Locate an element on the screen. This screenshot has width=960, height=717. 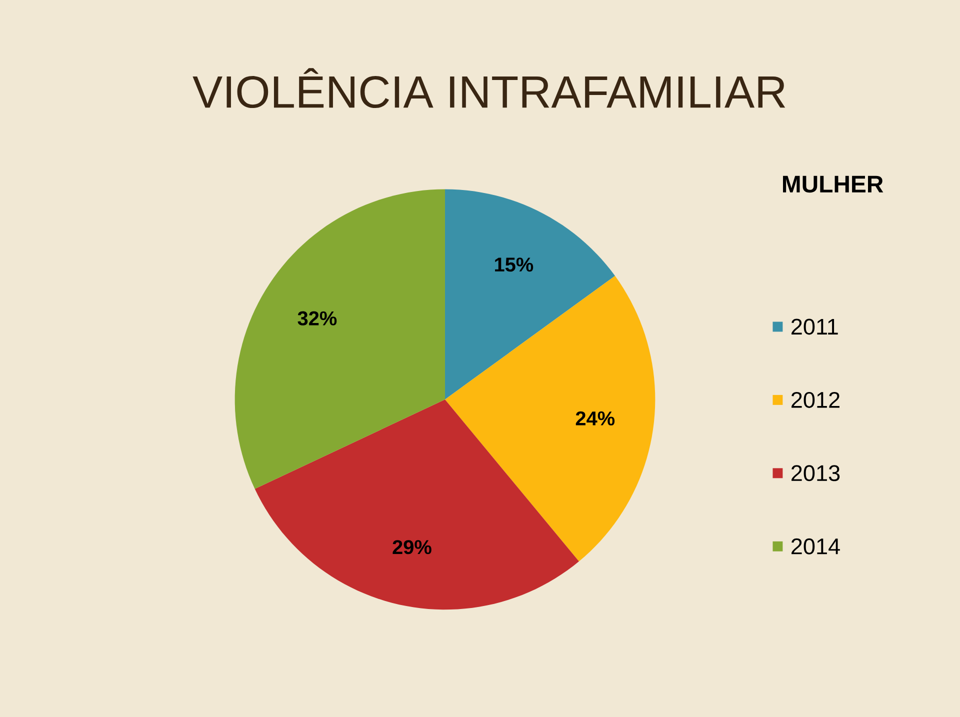
data-label: 15% is located at coordinates (514, 264).